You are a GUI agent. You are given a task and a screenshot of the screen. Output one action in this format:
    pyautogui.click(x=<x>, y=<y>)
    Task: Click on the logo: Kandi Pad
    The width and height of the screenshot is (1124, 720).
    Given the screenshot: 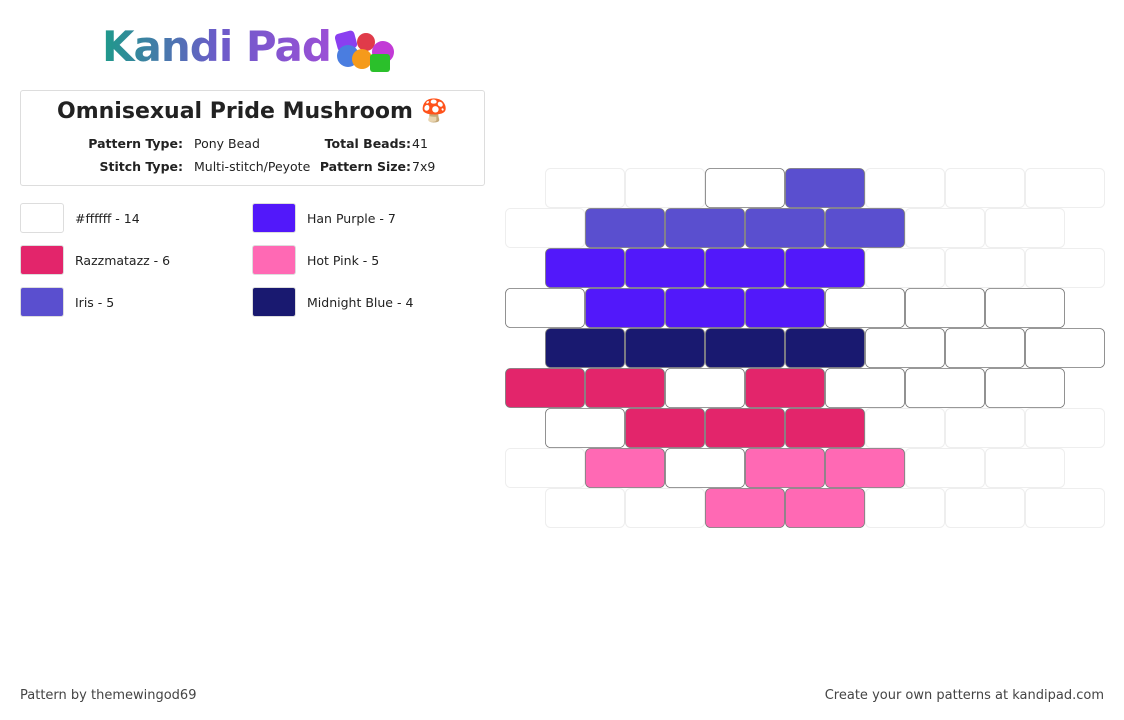 What is the action you would take?
    pyautogui.click(x=217, y=46)
    